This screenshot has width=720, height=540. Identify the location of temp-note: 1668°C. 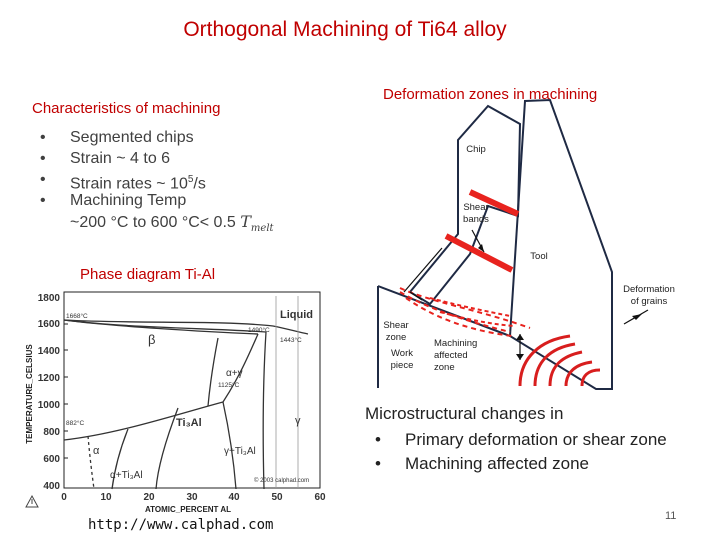
(77, 316).